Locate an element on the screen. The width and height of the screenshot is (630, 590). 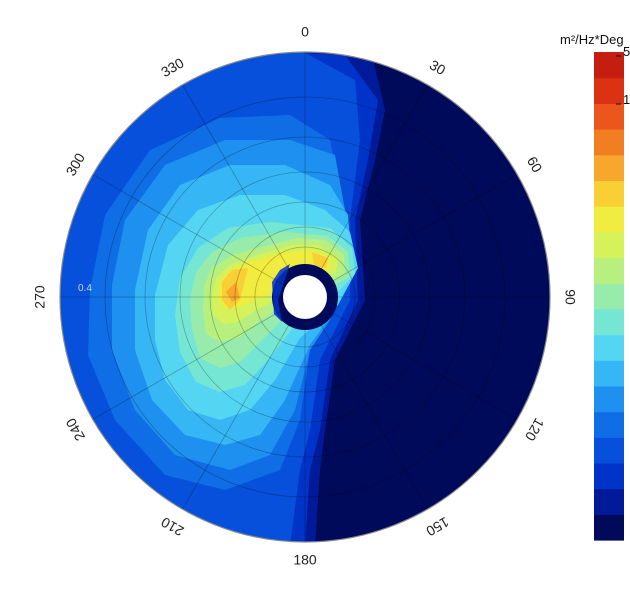
colorbar-unit-label: m²/Hz*Deg is located at coordinates (592, 39).